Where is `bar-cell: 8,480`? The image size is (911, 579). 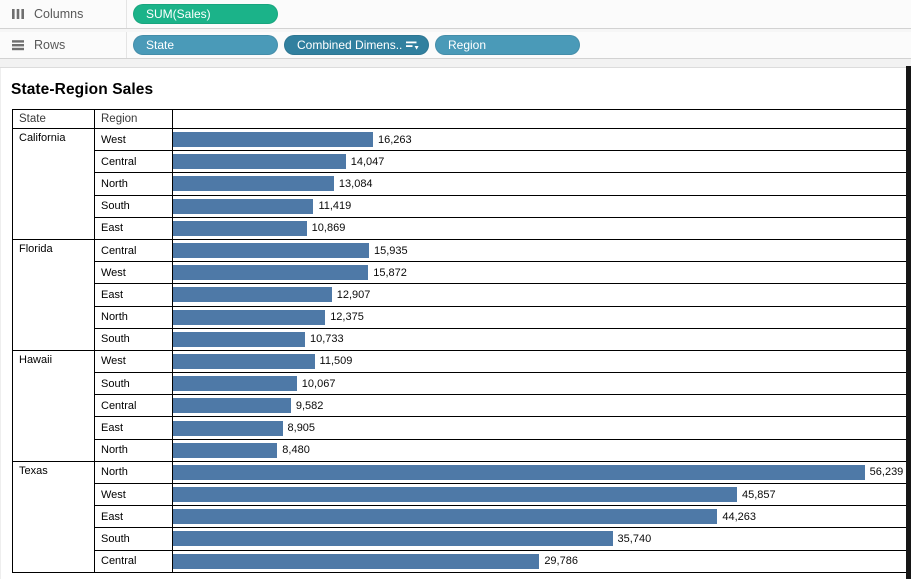 bar-cell: 8,480 is located at coordinates (539, 450).